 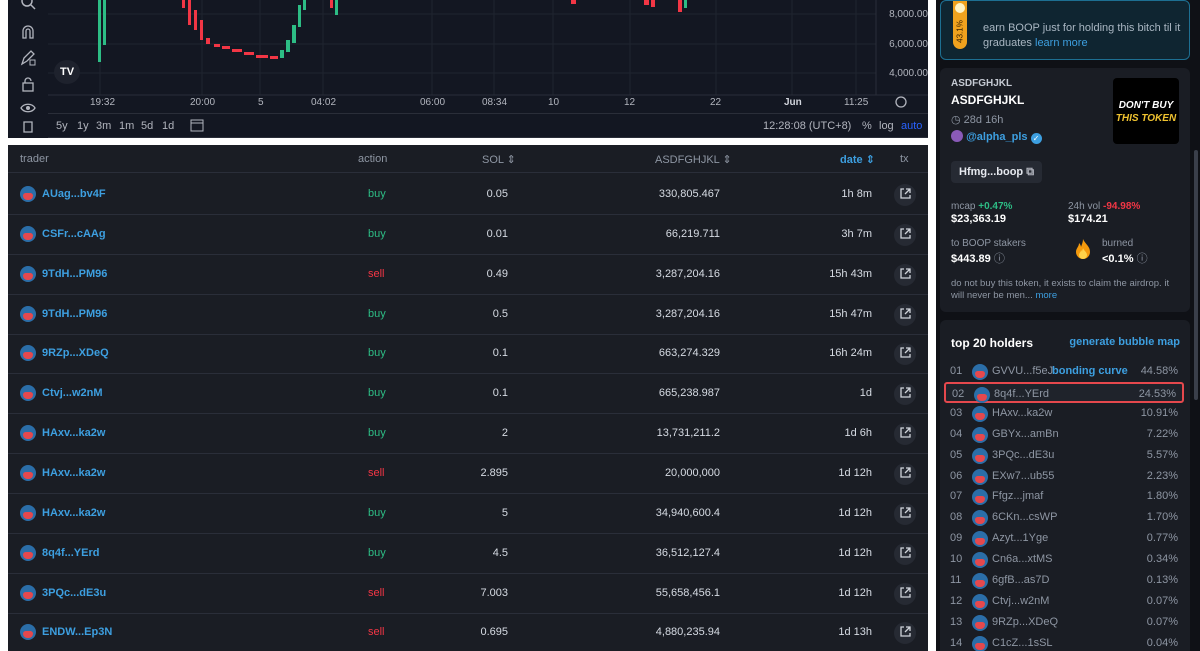 I want to click on holder-percent: 1.80%, so click(x=1162, y=496).